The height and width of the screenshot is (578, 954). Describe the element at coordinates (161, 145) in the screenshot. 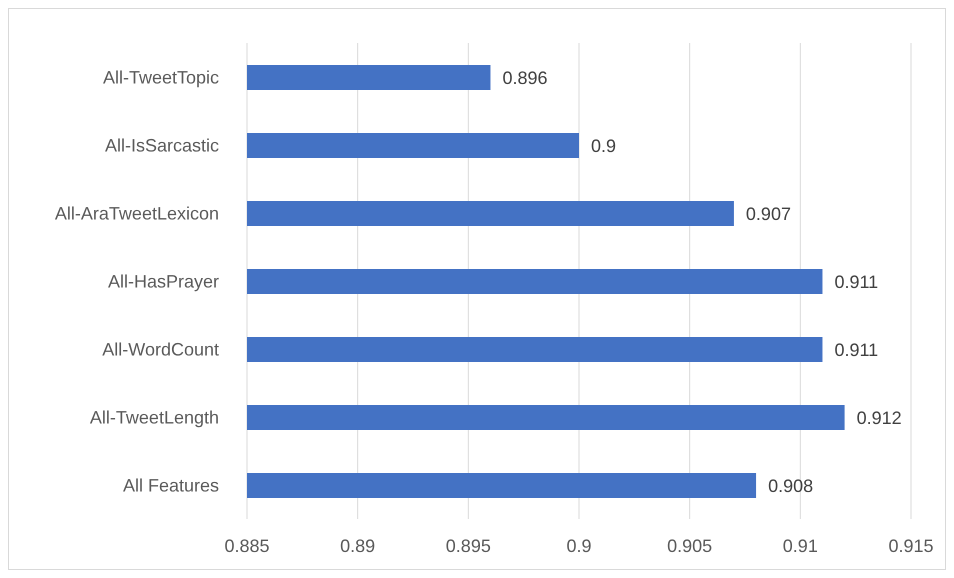

I see `y-tick-label: All-IsSarcastic` at that location.